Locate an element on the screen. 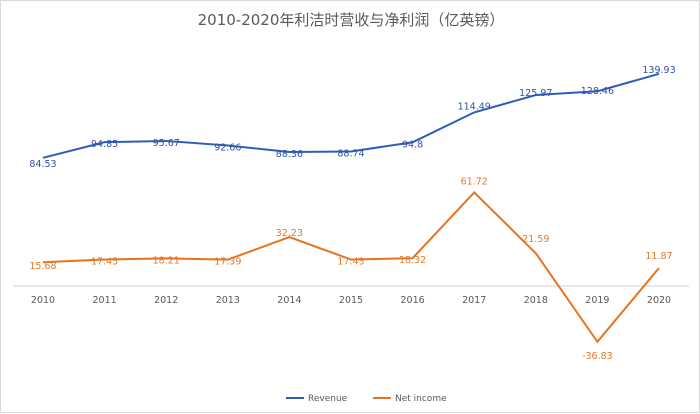  data-label: 94.85 is located at coordinates (104, 144).